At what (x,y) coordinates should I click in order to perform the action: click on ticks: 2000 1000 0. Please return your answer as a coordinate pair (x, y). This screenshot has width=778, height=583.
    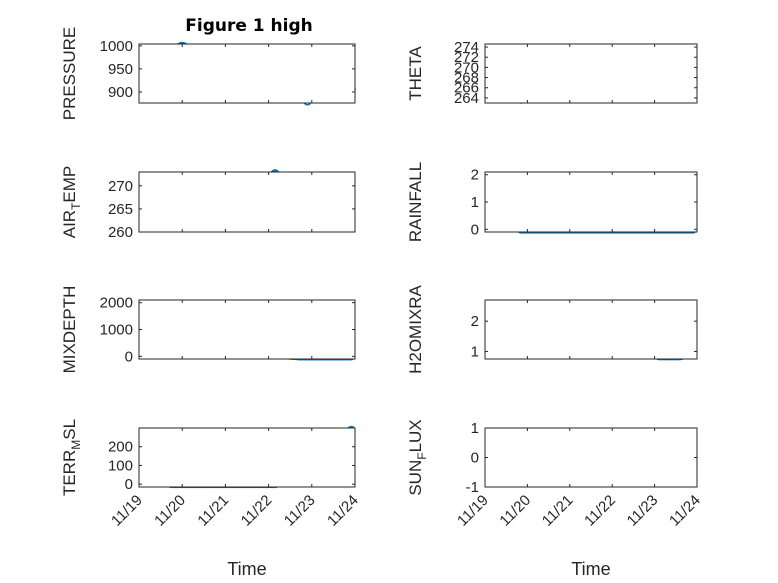
    Looking at the image, I should click on (228, 330).